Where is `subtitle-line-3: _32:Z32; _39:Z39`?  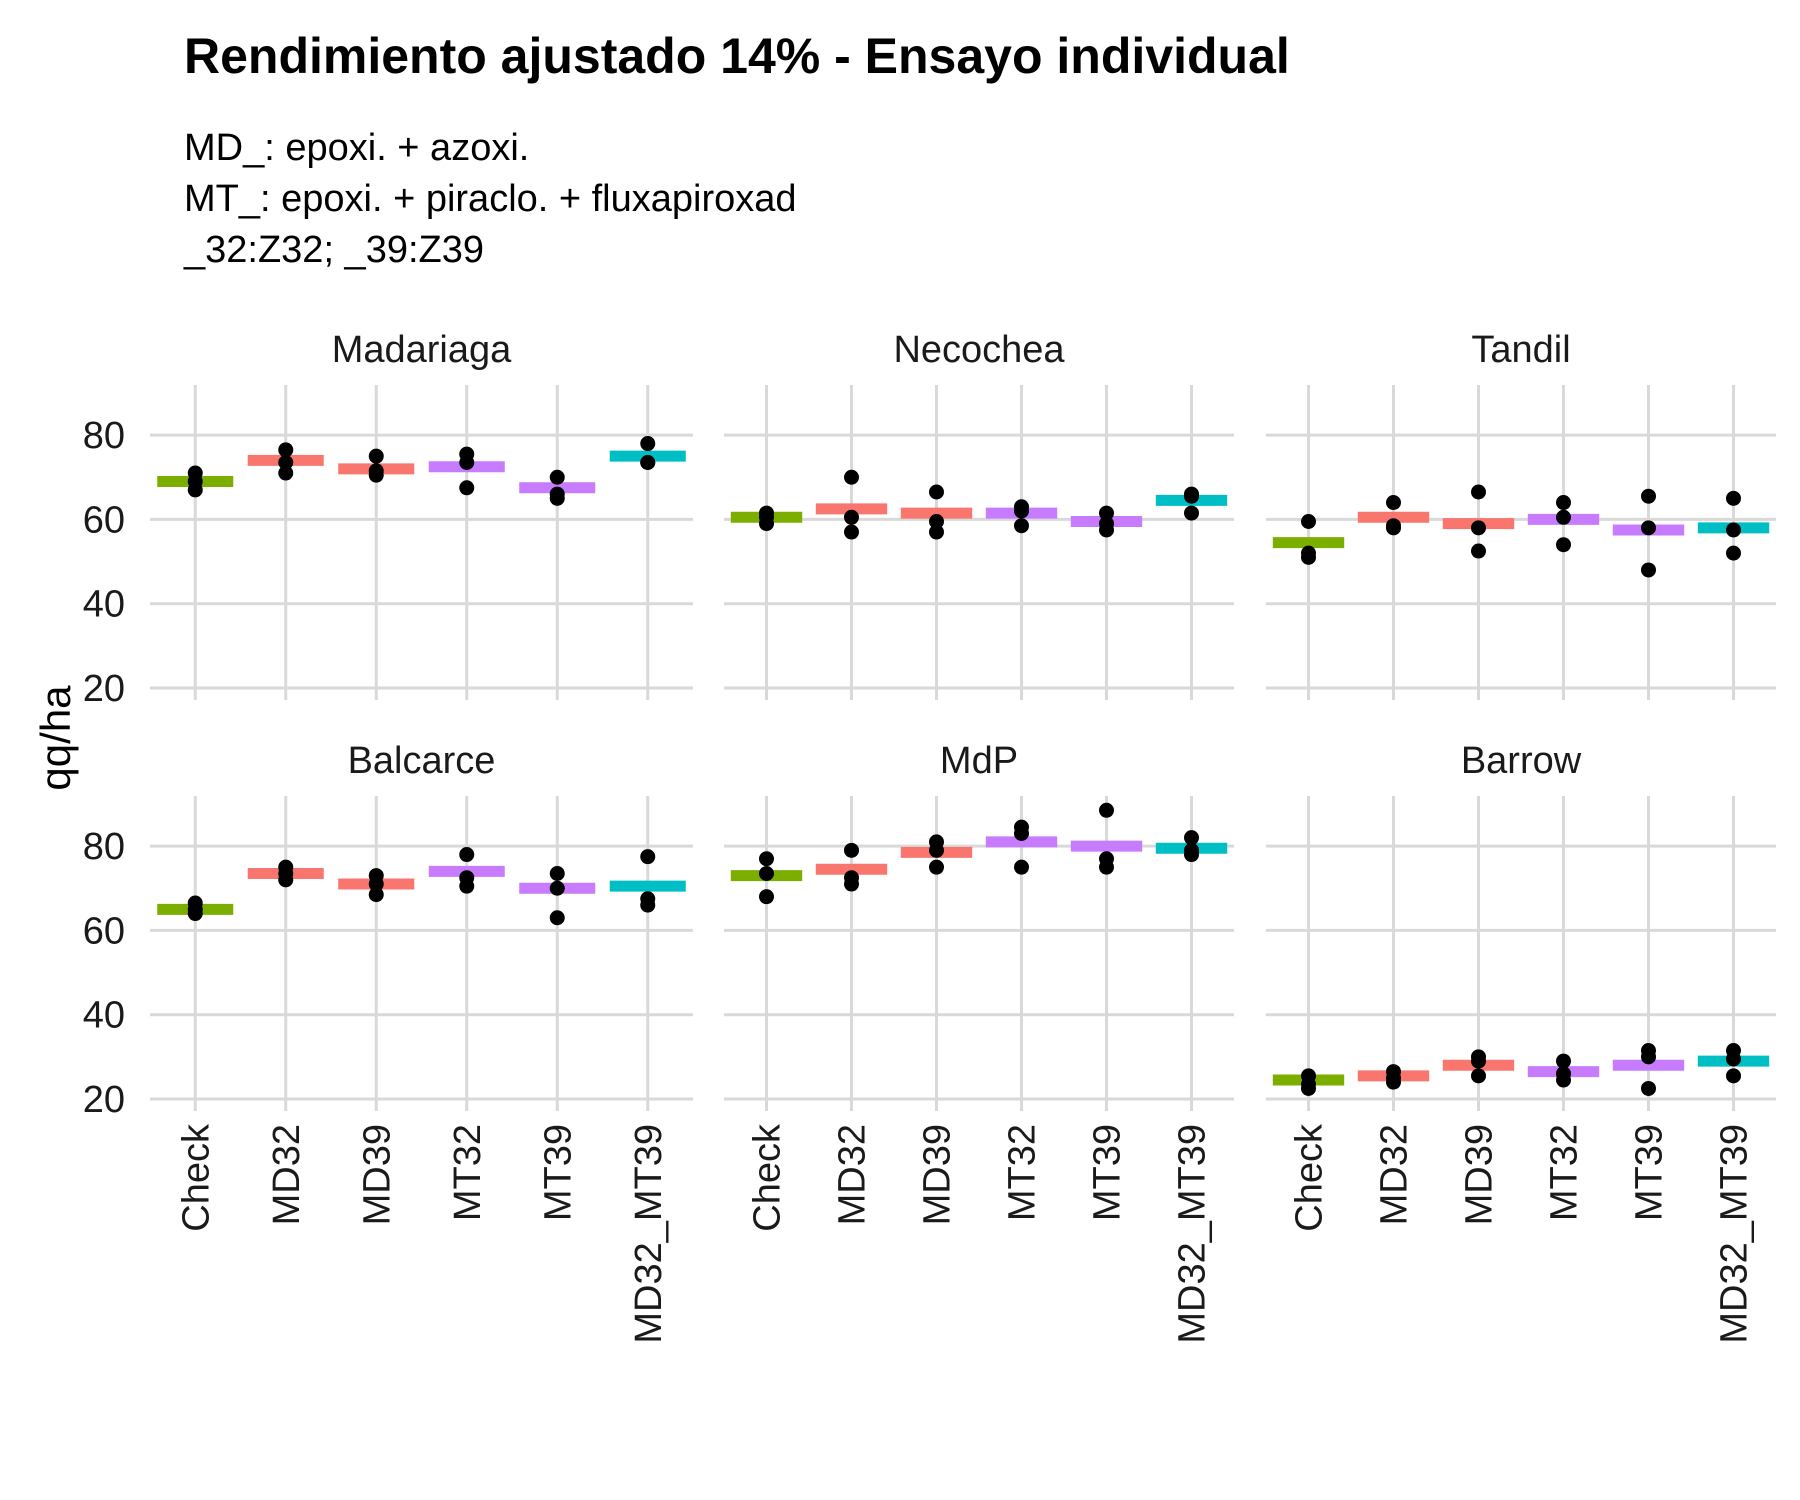 subtitle-line-3: _32:Z32; _39:Z39 is located at coordinates (333, 250).